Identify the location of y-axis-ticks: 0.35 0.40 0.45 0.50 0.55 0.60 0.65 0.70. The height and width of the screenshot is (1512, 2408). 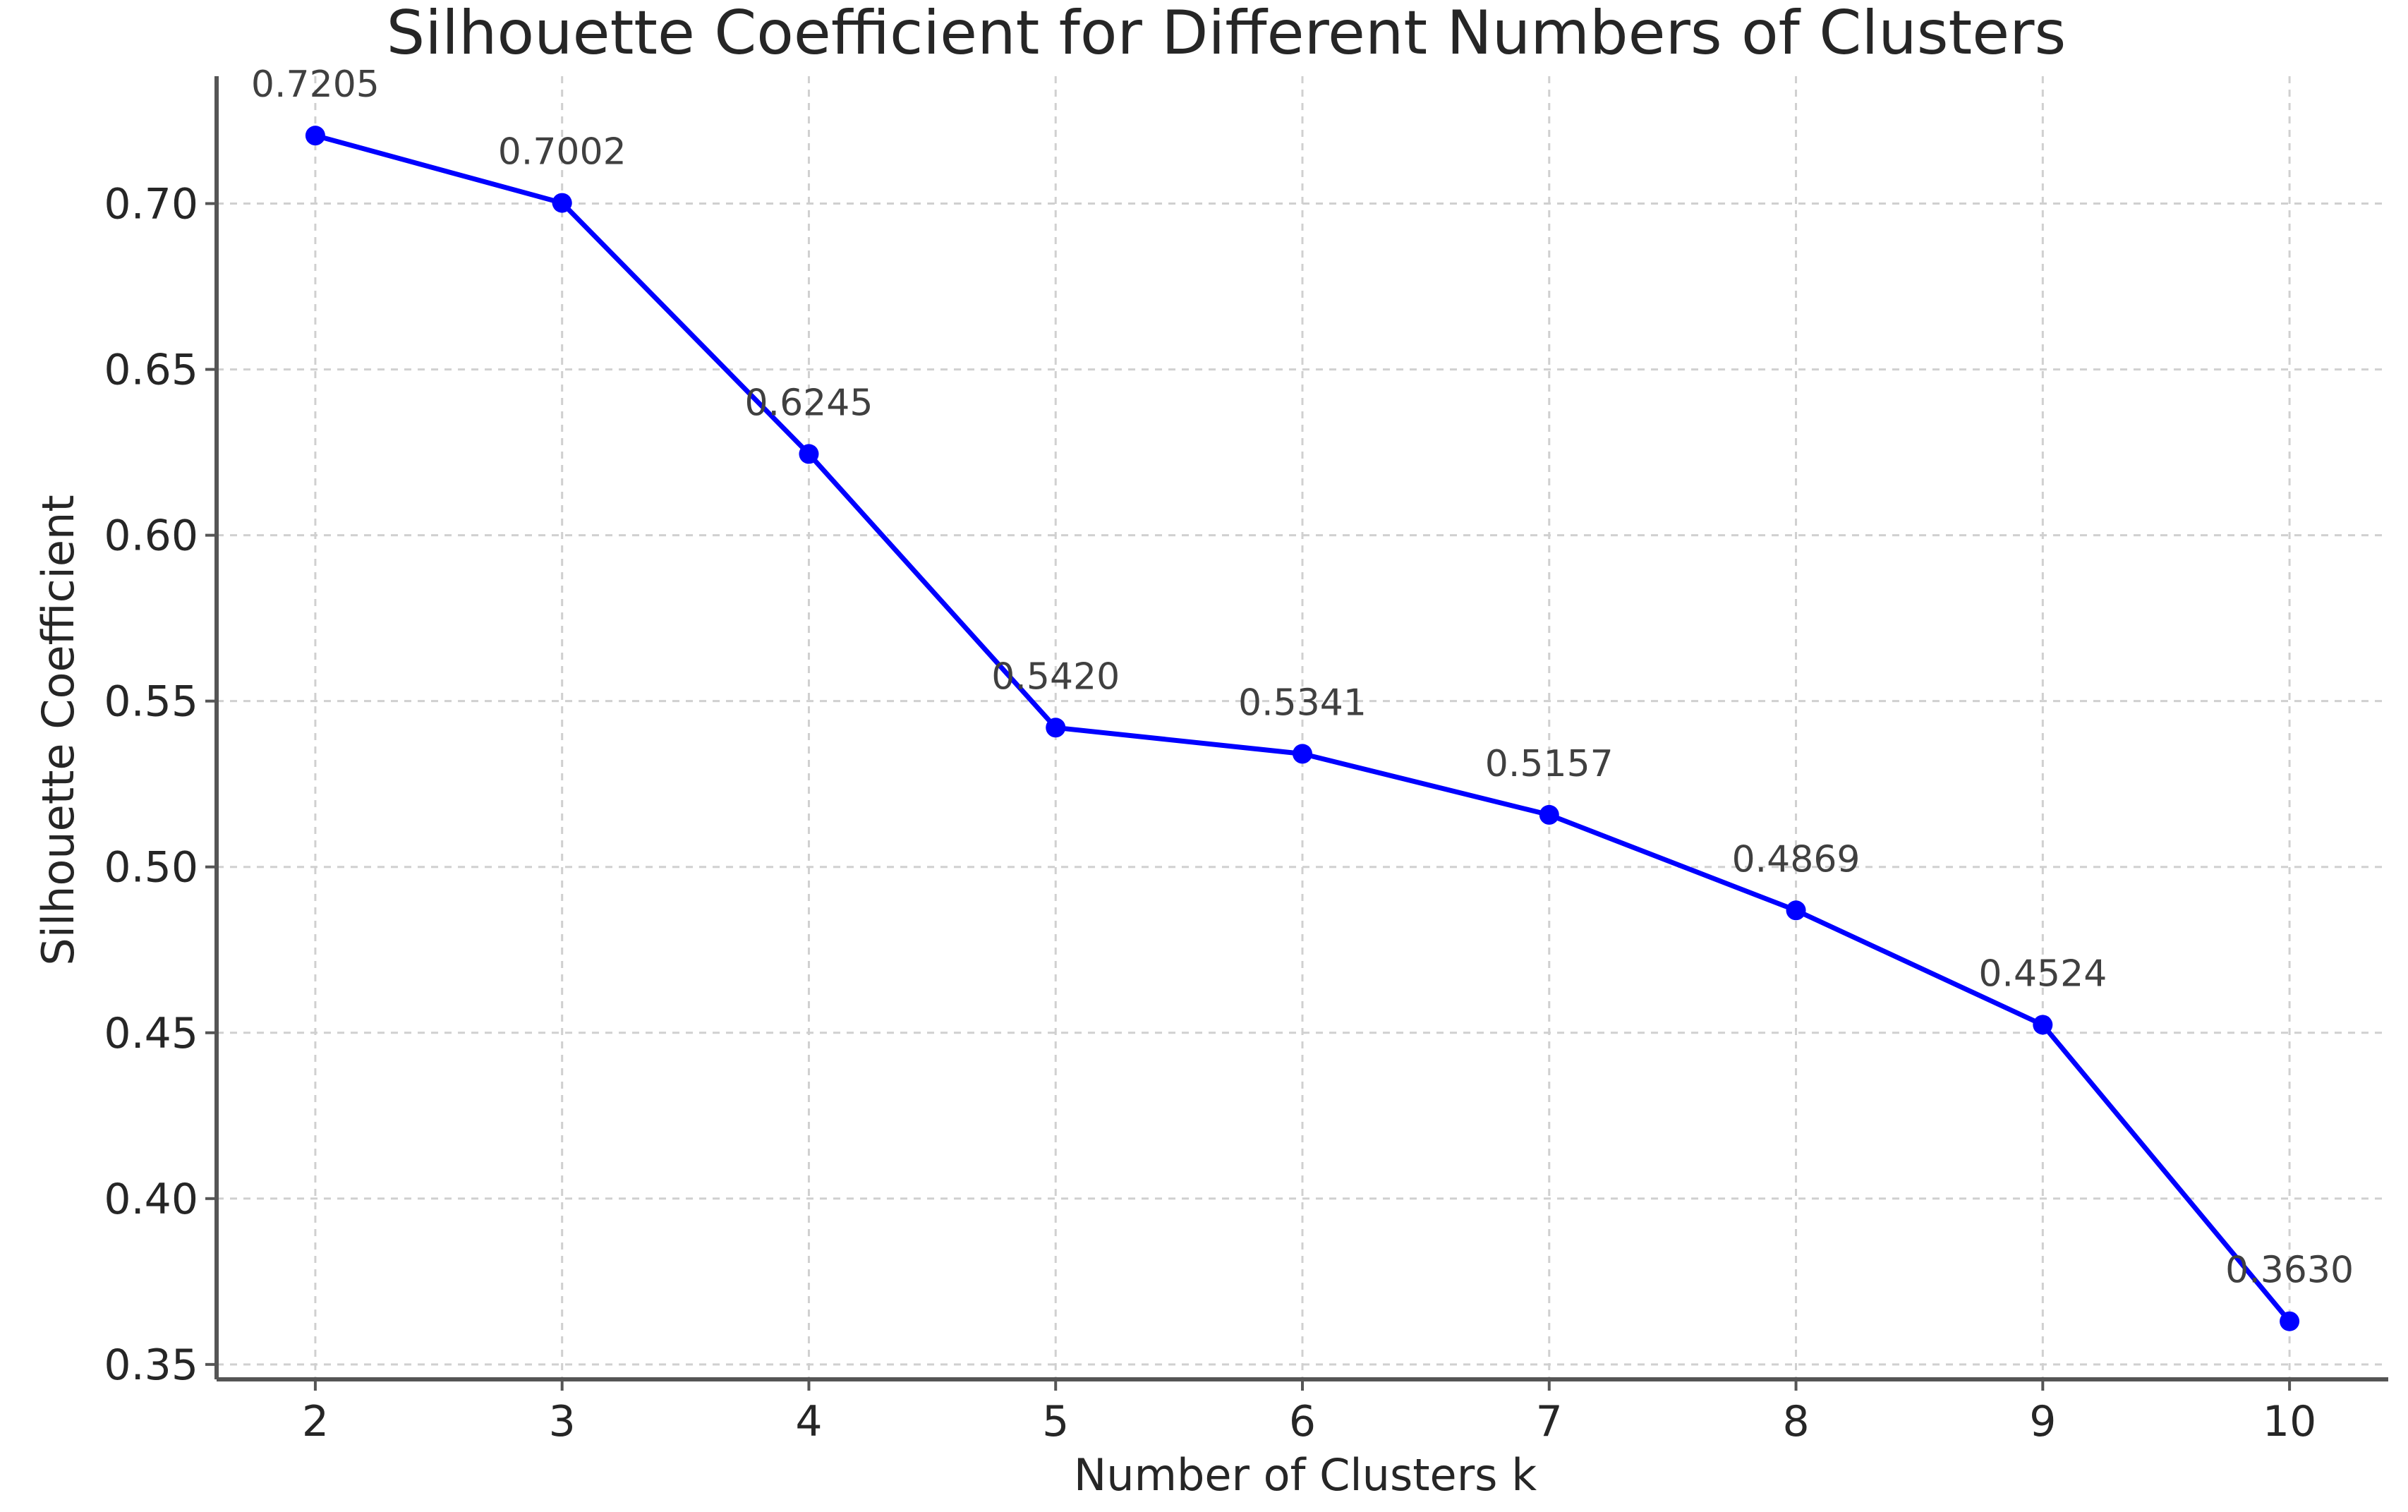
(160, 785).